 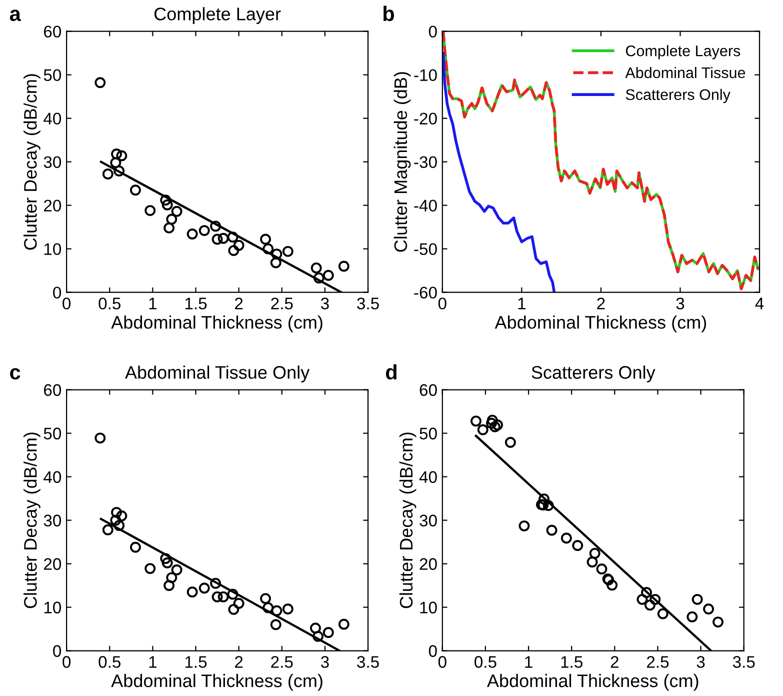 What do you see at coordinates (217, 15) in the screenshot?
I see `chart-title: Complete Layer` at bounding box center [217, 15].